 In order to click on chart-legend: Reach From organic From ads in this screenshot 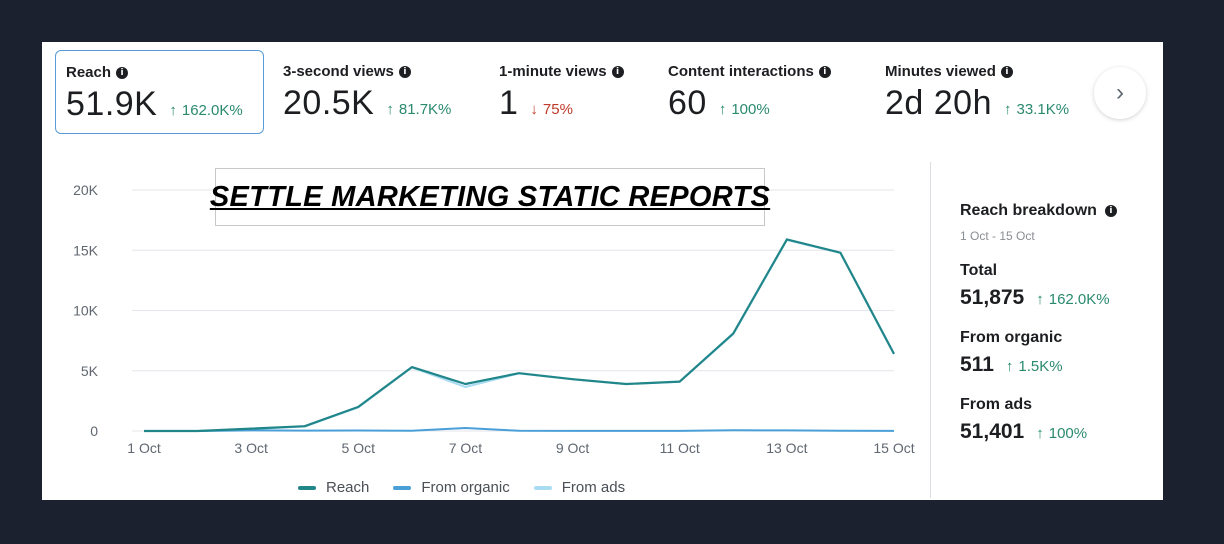, I will do `click(461, 487)`.